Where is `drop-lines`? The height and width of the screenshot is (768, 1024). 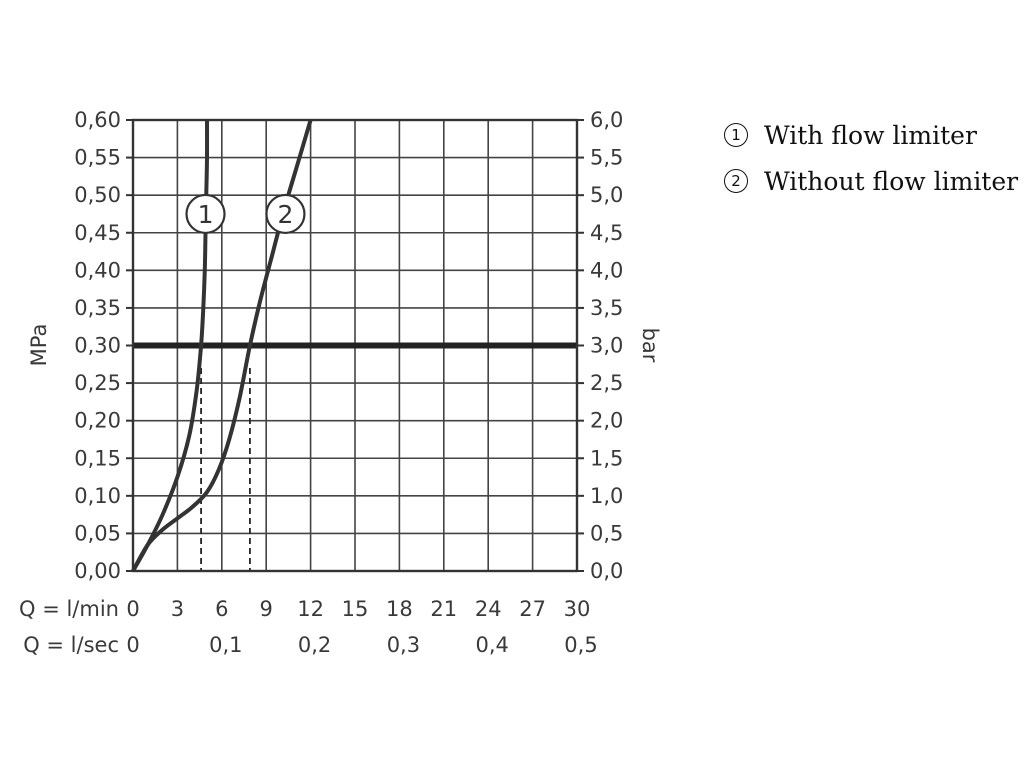 drop-lines is located at coordinates (225, 469).